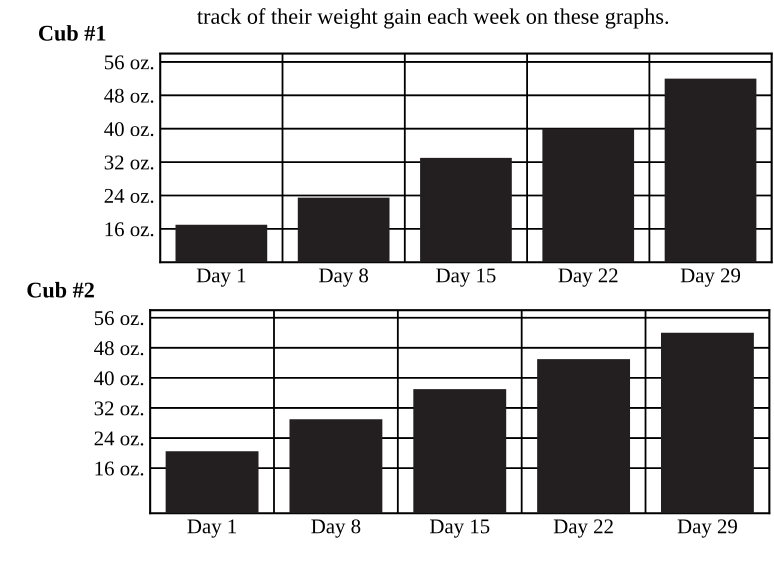 This screenshot has width=774, height=564. Describe the element at coordinates (432, 18) in the screenshot. I see `text: track of their weight gain each week on these graphs.` at that location.